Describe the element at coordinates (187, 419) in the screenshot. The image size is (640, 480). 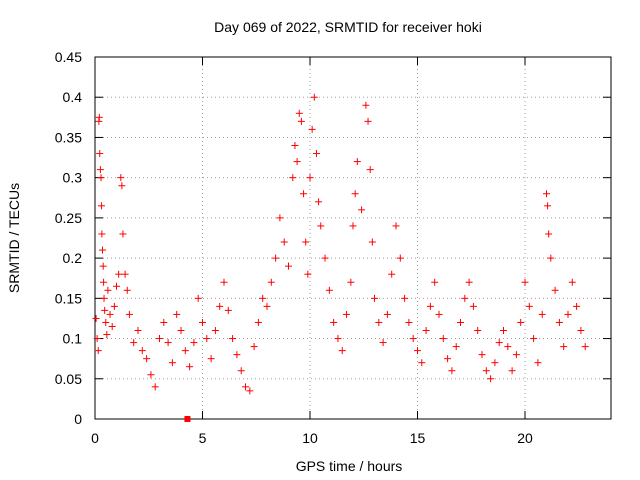
I see `data-gap-marker` at that location.